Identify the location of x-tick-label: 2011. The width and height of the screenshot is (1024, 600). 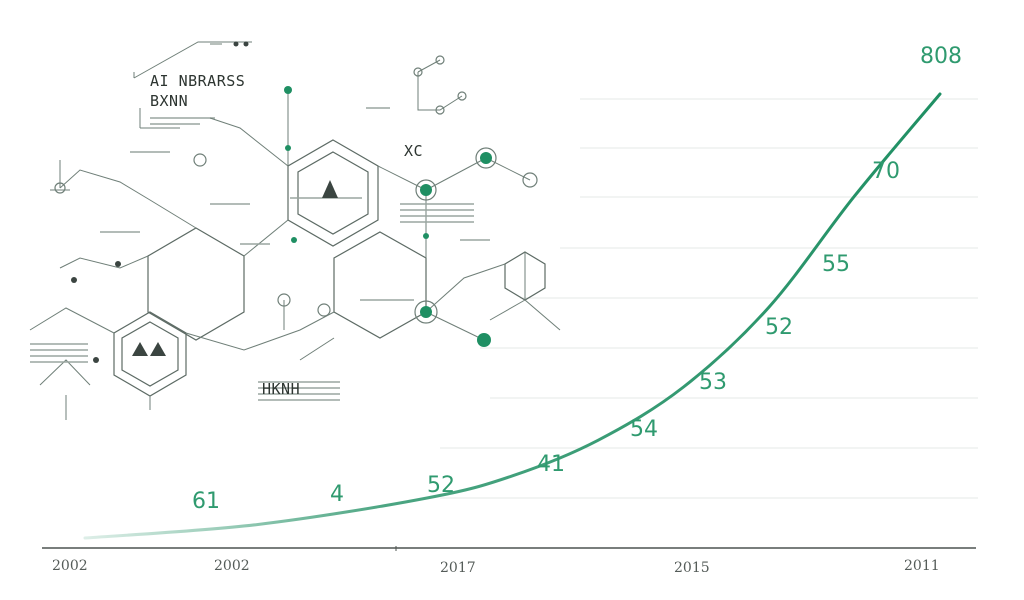
(922, 566).